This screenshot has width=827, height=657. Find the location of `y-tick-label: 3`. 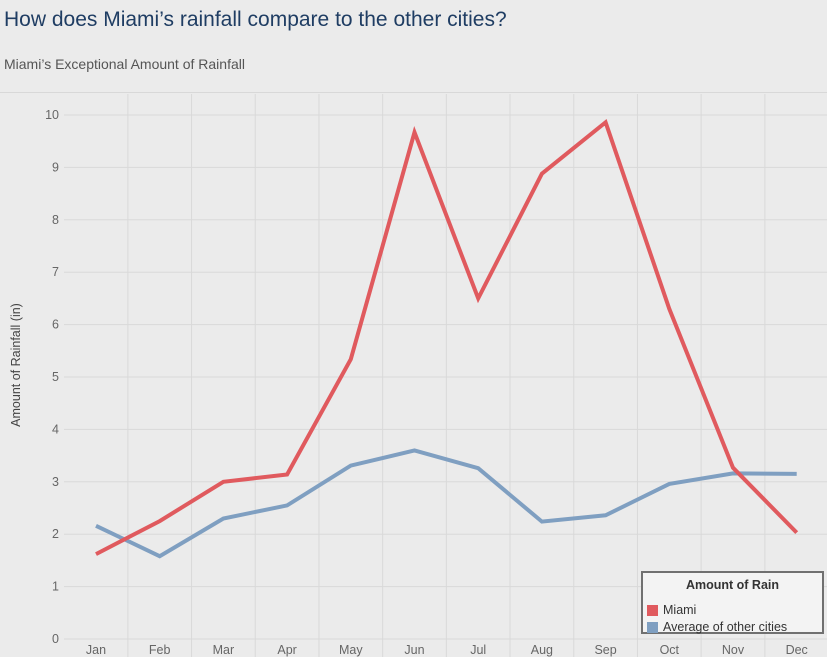

y-tick-label: 3 is located at coordinates (55, 482).